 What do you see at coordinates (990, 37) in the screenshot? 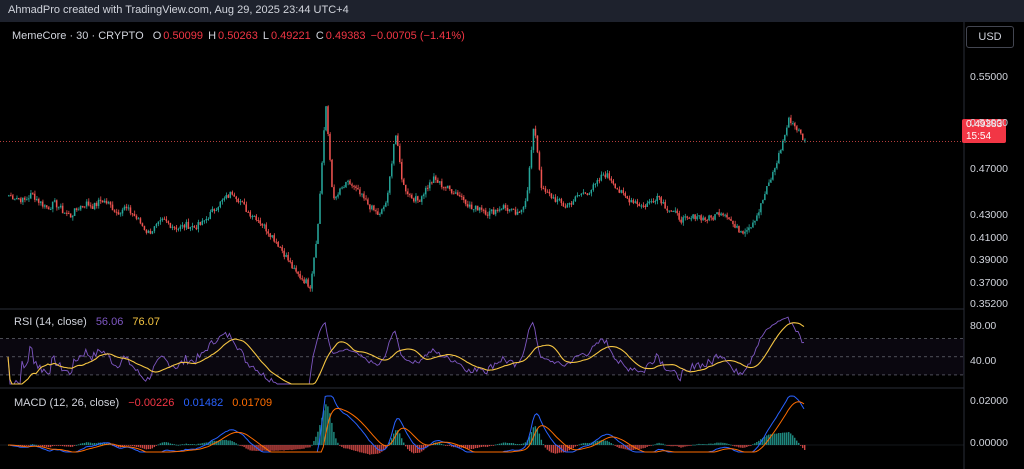
I see `currency-button: USD` at bounding box center [990, 37].